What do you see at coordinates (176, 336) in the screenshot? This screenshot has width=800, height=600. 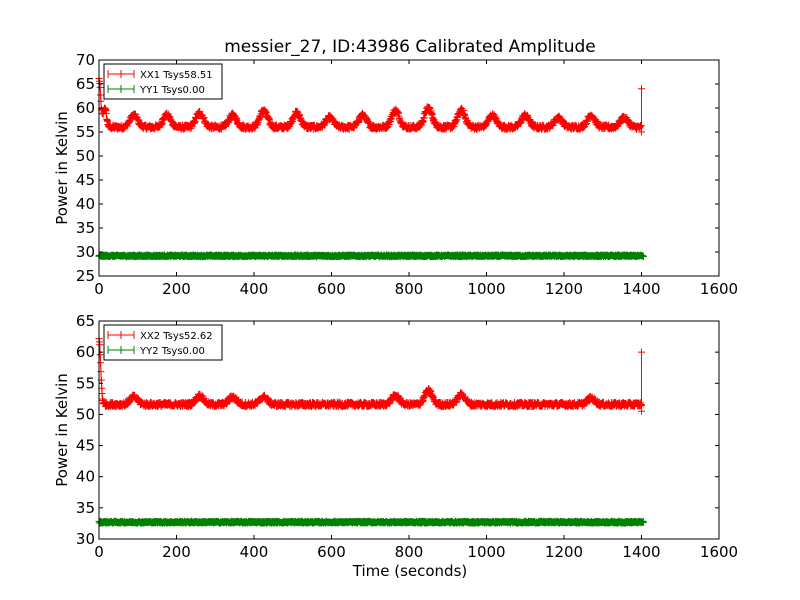 I see `legend-xx2-label: XX2 Tsys52.62` at bounding box center [176, 336].